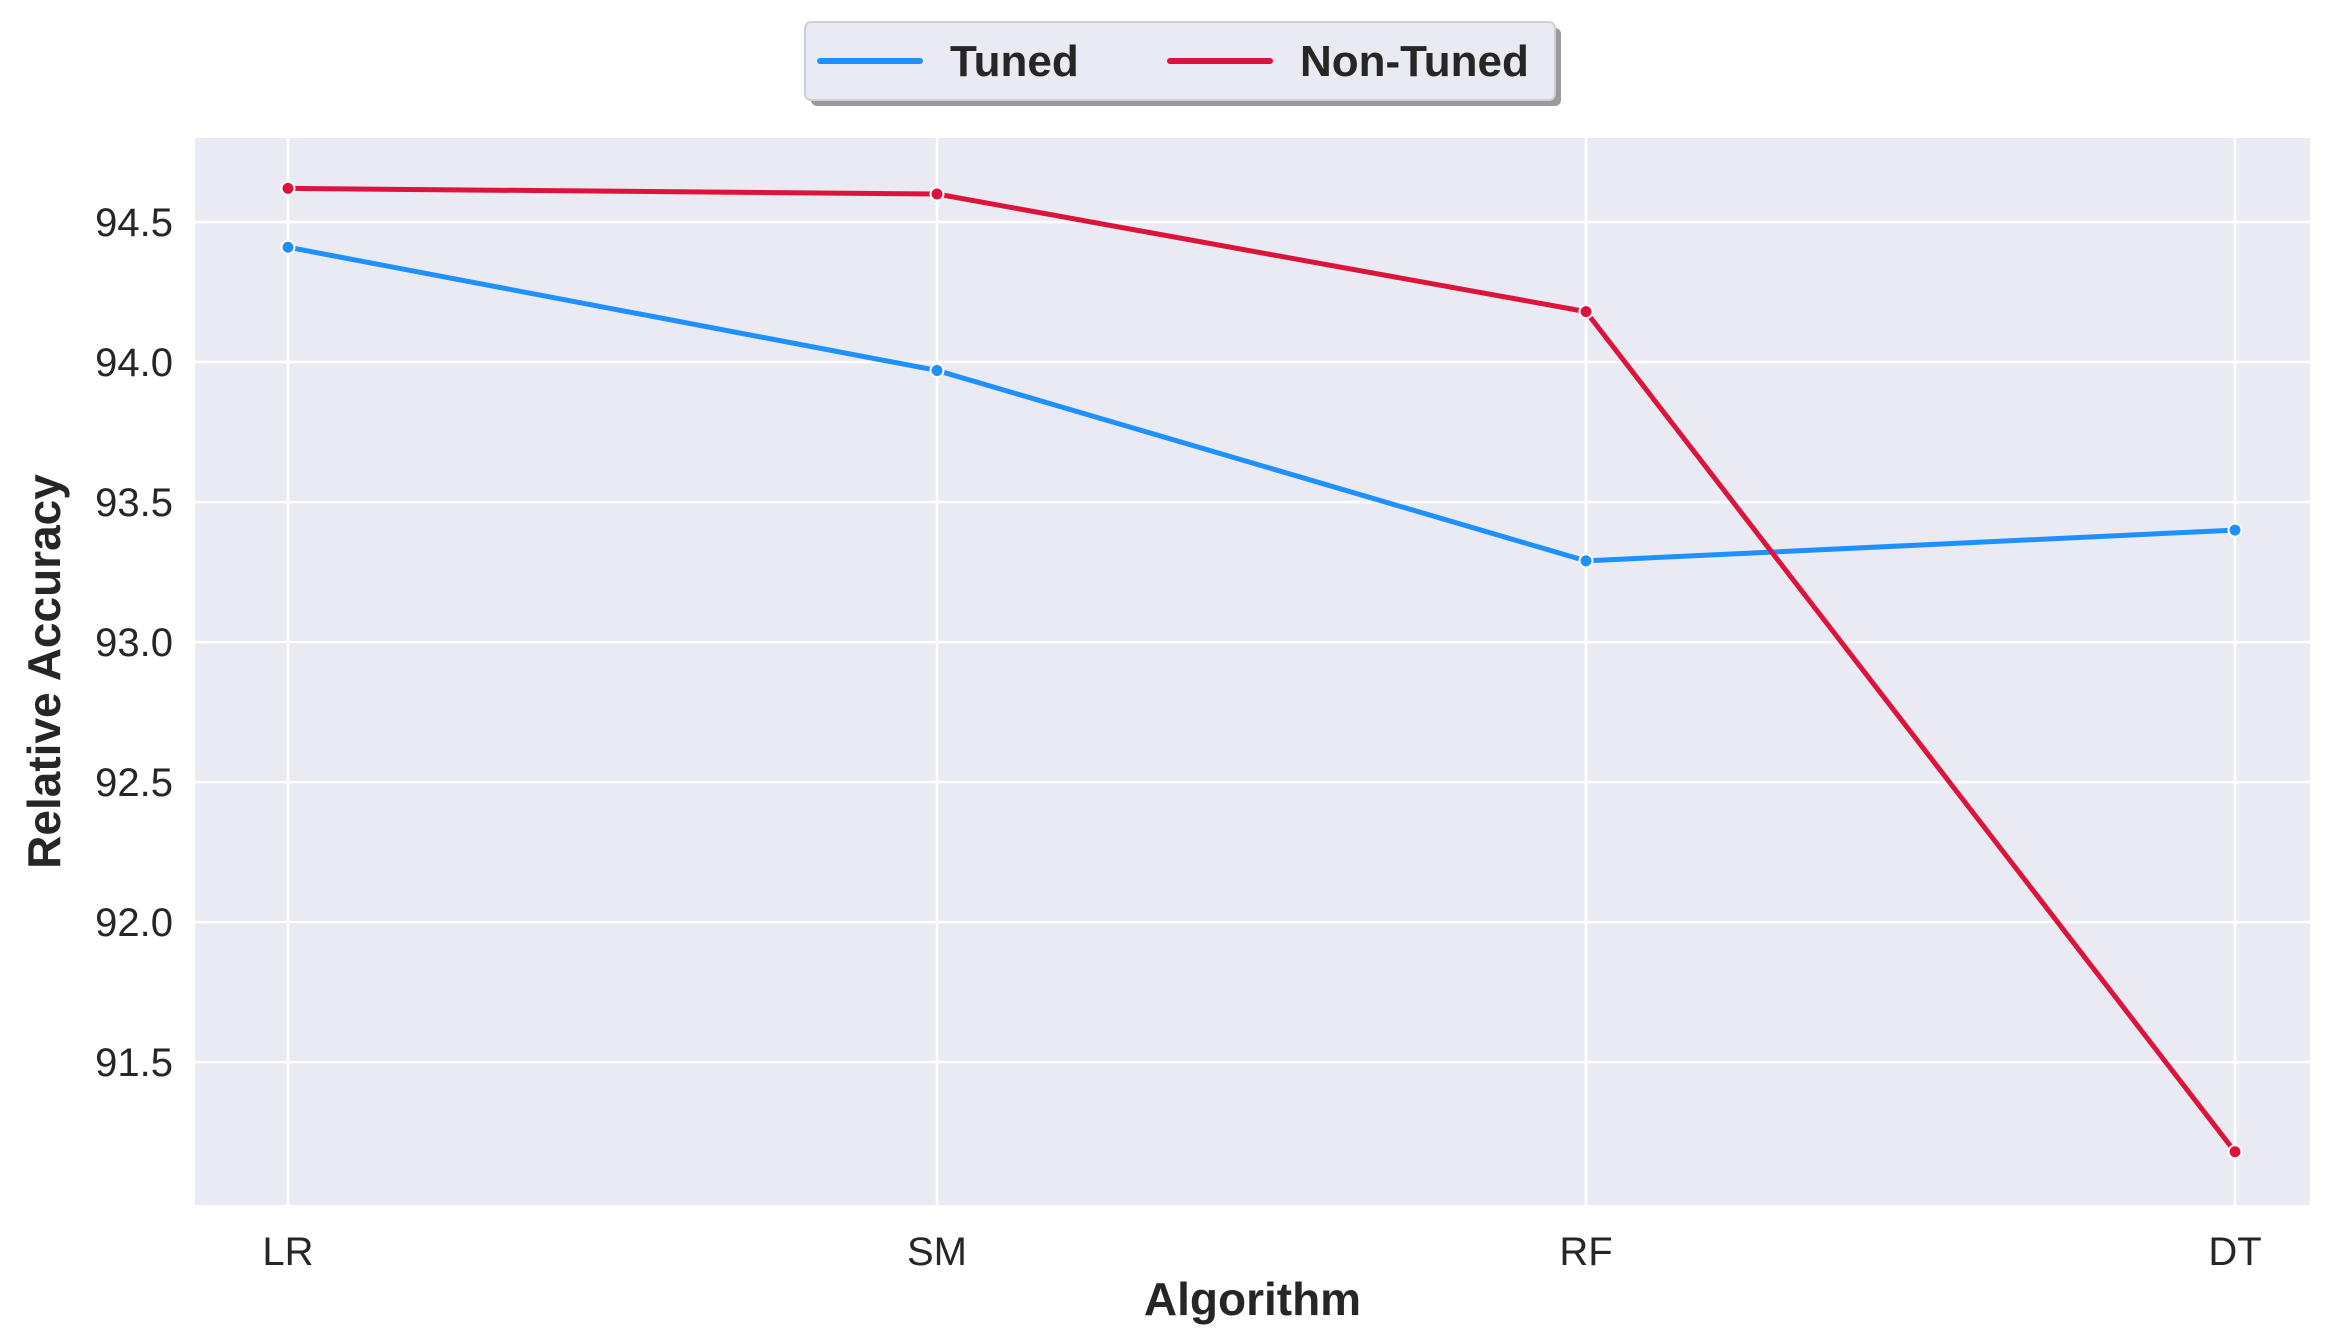  Describe the element at coordinates (134, 923) in the screenshot. I see `y-tick-label: 92.0` at that location.